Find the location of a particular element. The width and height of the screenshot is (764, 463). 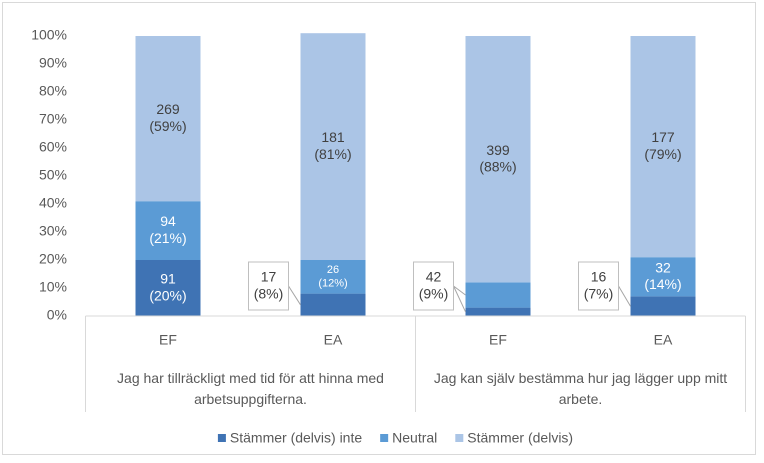

data-label: 91 (20%) is located at coordinates (167, 286).